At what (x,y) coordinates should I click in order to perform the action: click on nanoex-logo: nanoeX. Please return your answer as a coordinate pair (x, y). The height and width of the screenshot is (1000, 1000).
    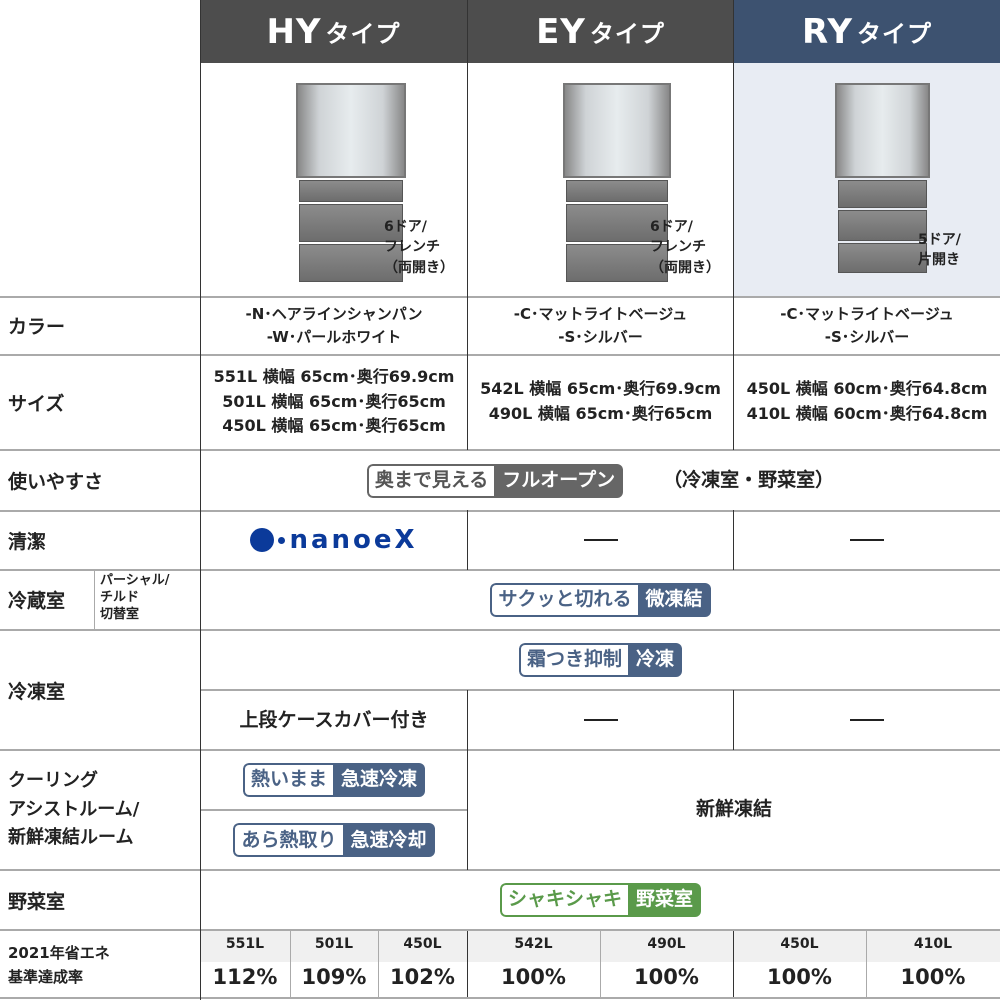
    Looking at the image, I should click on (334, 540).